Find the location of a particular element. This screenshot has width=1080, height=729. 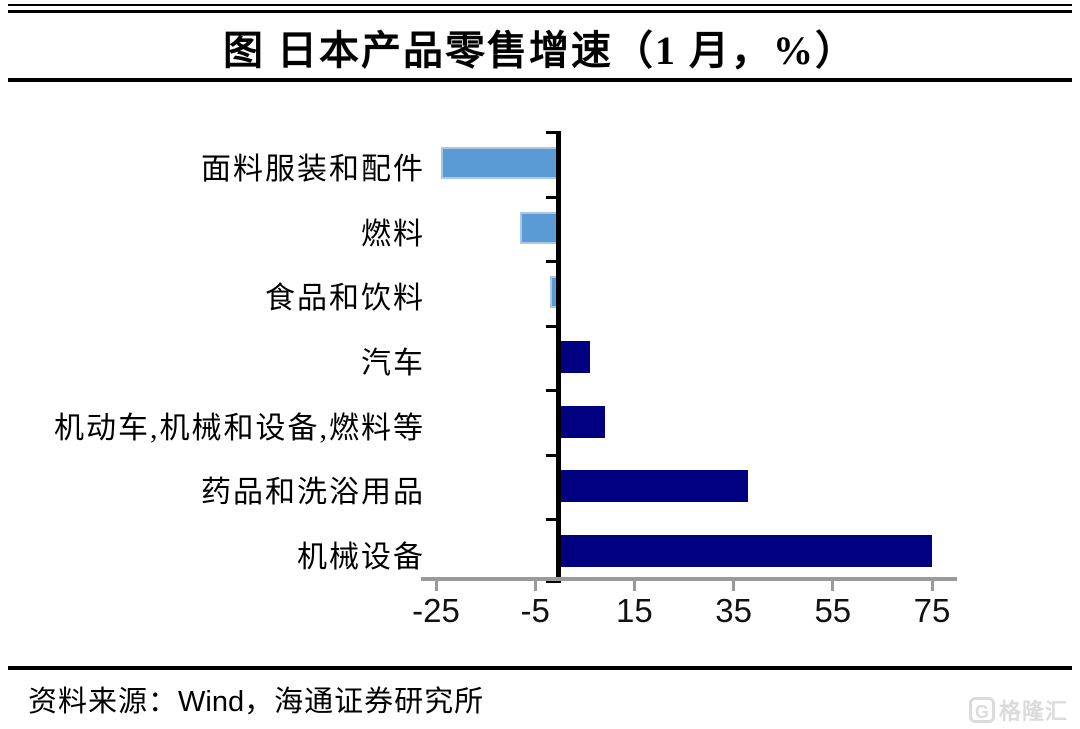

value-axis-tick-label: 55 is located at coordinates (833, 610).